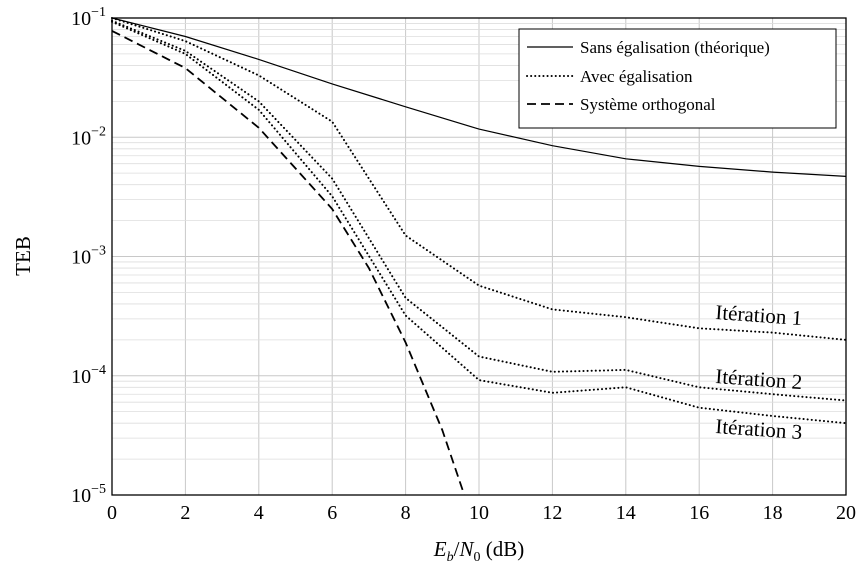 The image size is (860, 566). What do you see at coordinates (759, 315) in the screenshot?
I see `annotation-iteration-1: Itération 1` at bounding box center [759, 315].